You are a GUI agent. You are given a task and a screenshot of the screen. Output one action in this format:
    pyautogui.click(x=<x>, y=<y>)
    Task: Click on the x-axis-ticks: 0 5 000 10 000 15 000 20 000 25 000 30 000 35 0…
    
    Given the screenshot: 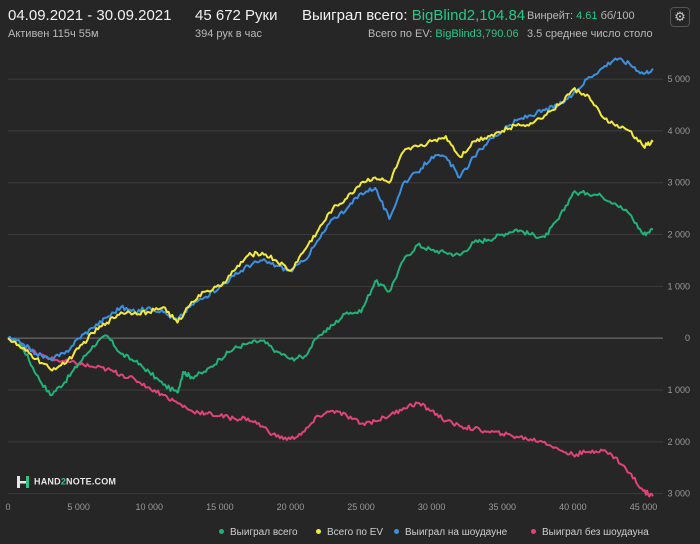 What is the action you would take?
    pyautogui.click(x=331, y=507)
    